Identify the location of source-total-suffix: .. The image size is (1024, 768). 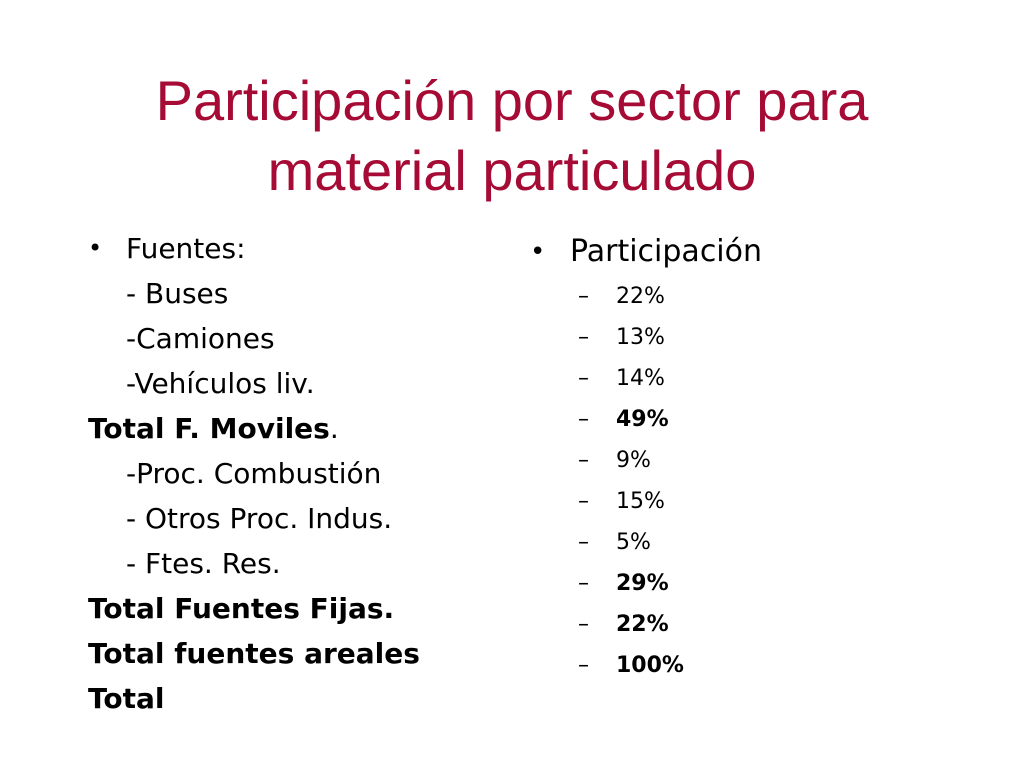
(334, 428).